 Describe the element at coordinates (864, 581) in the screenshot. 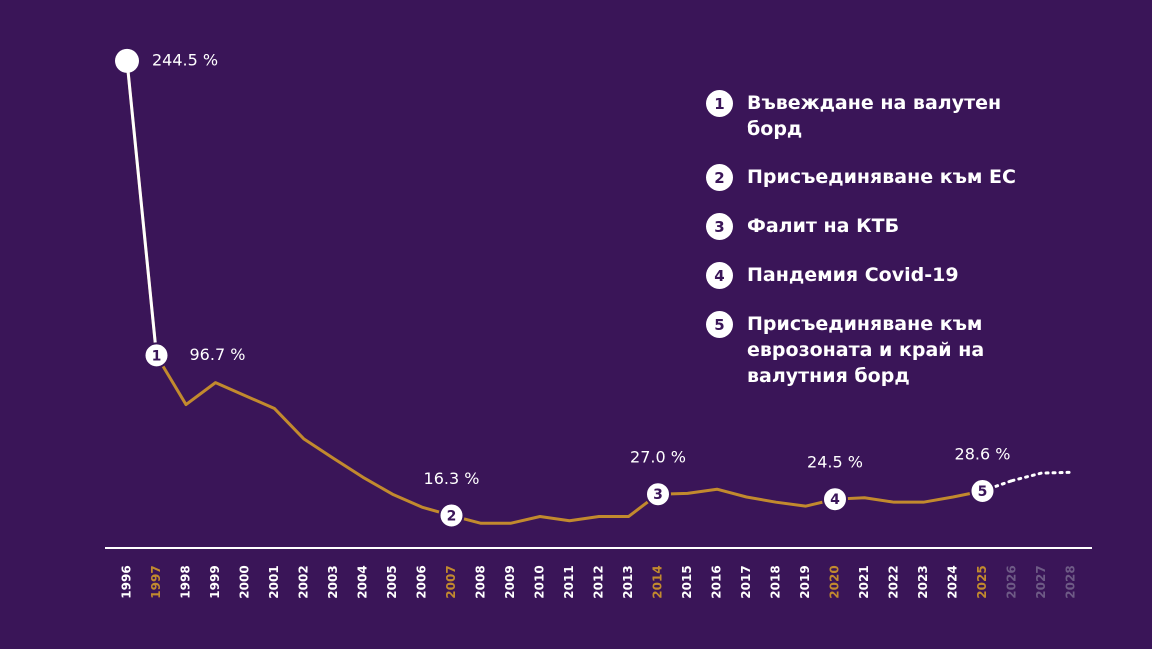

I see `x-tick-label: 2021` at that location.